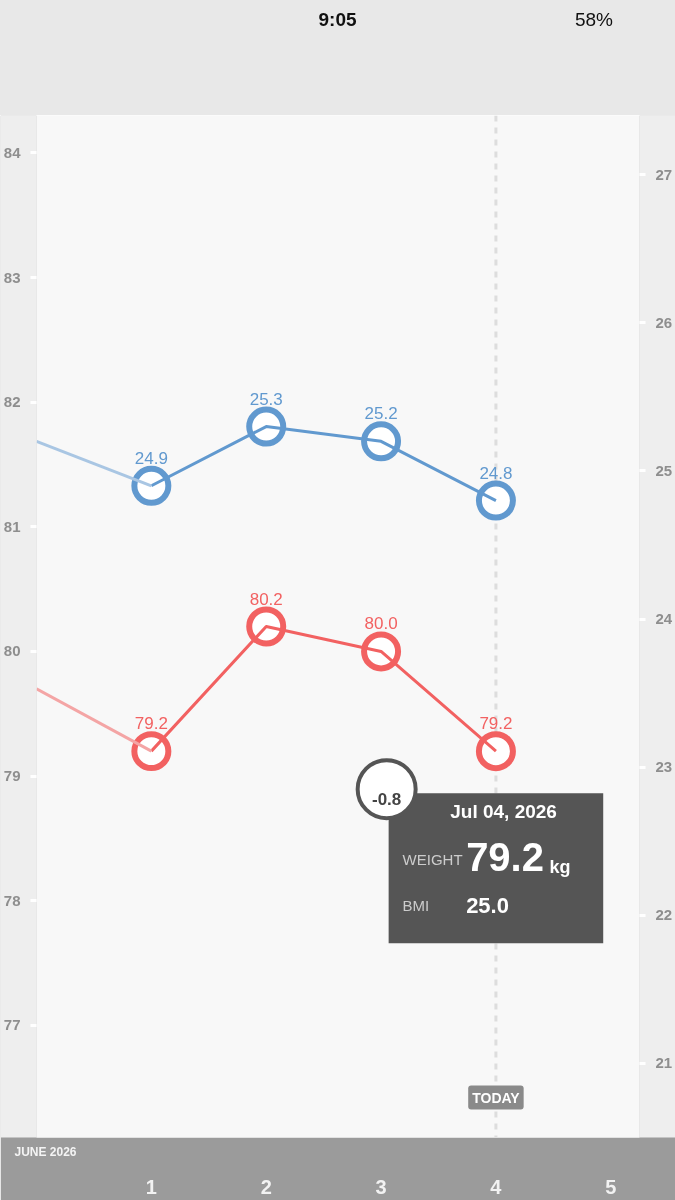 The image size is (675, 1200). Describe the element at coordinates (560, 867) in the screenshot. I see `annotation: kg` at that location.